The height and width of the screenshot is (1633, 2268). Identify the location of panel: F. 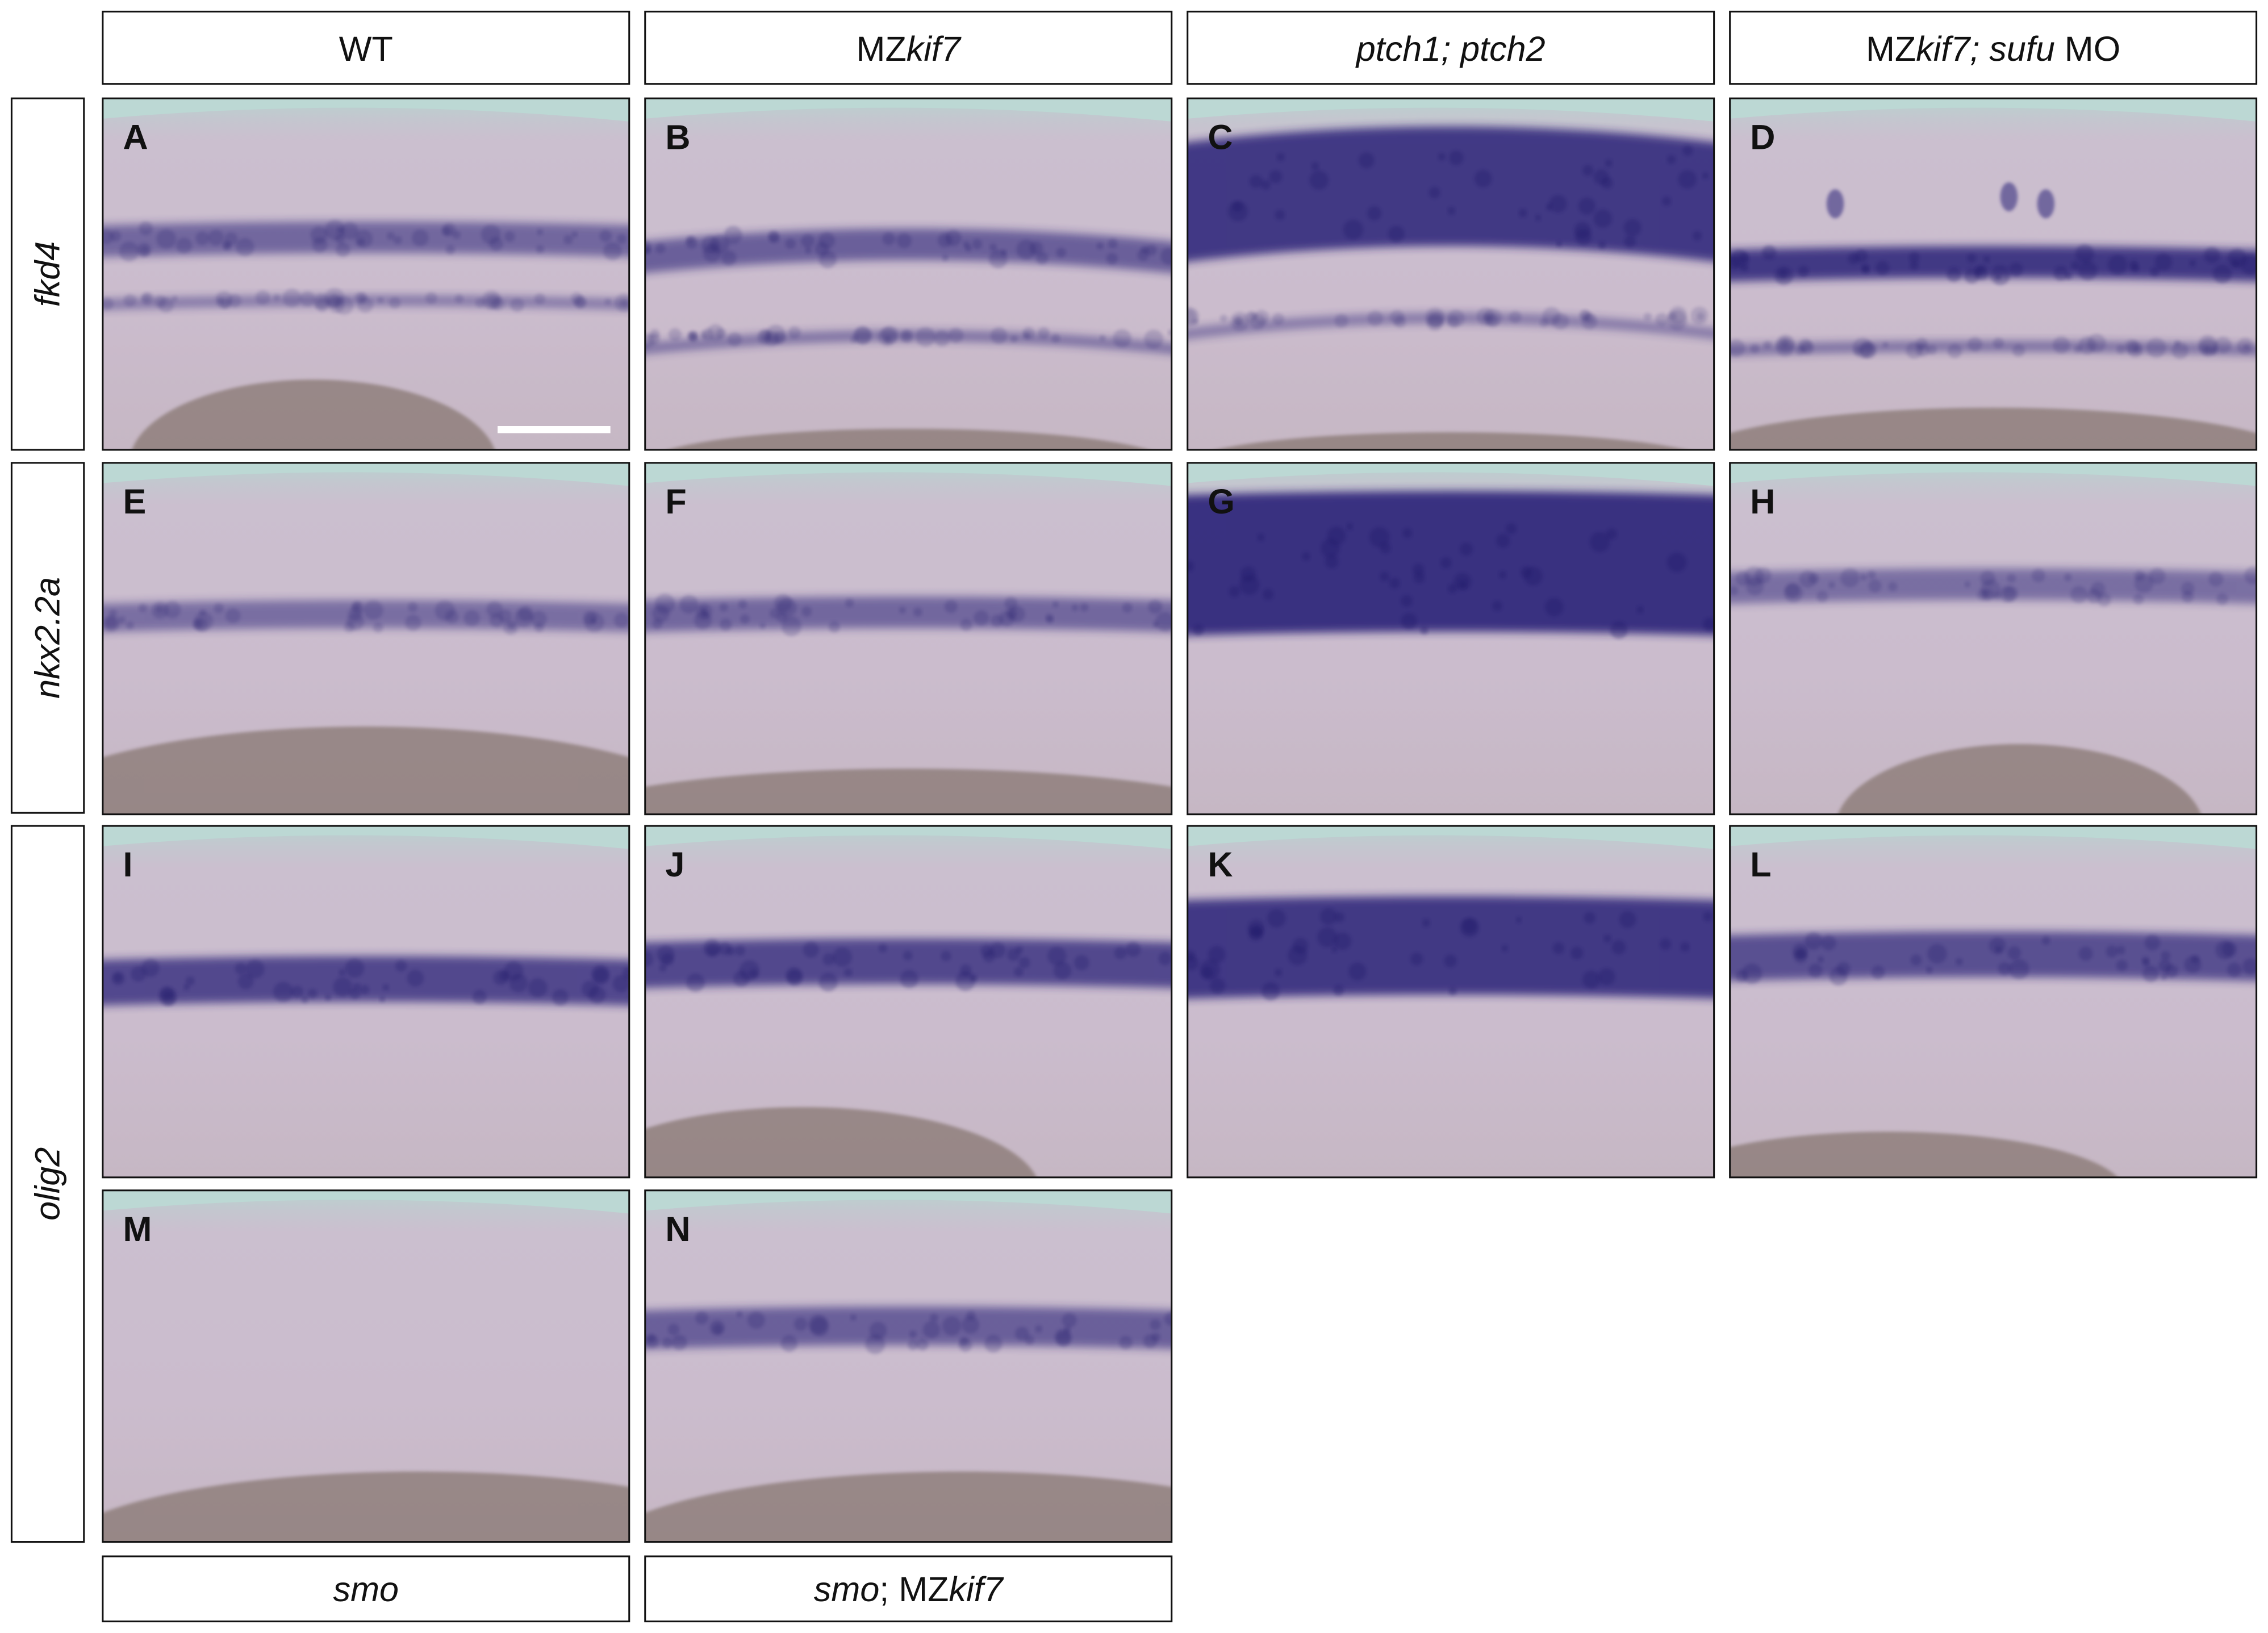
(908, 639).